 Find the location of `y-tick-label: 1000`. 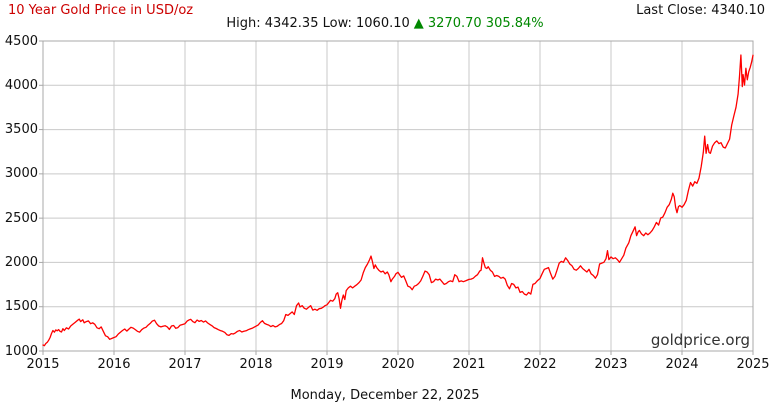

y-tick-label: 1000 is located at coordinates (21, 351).